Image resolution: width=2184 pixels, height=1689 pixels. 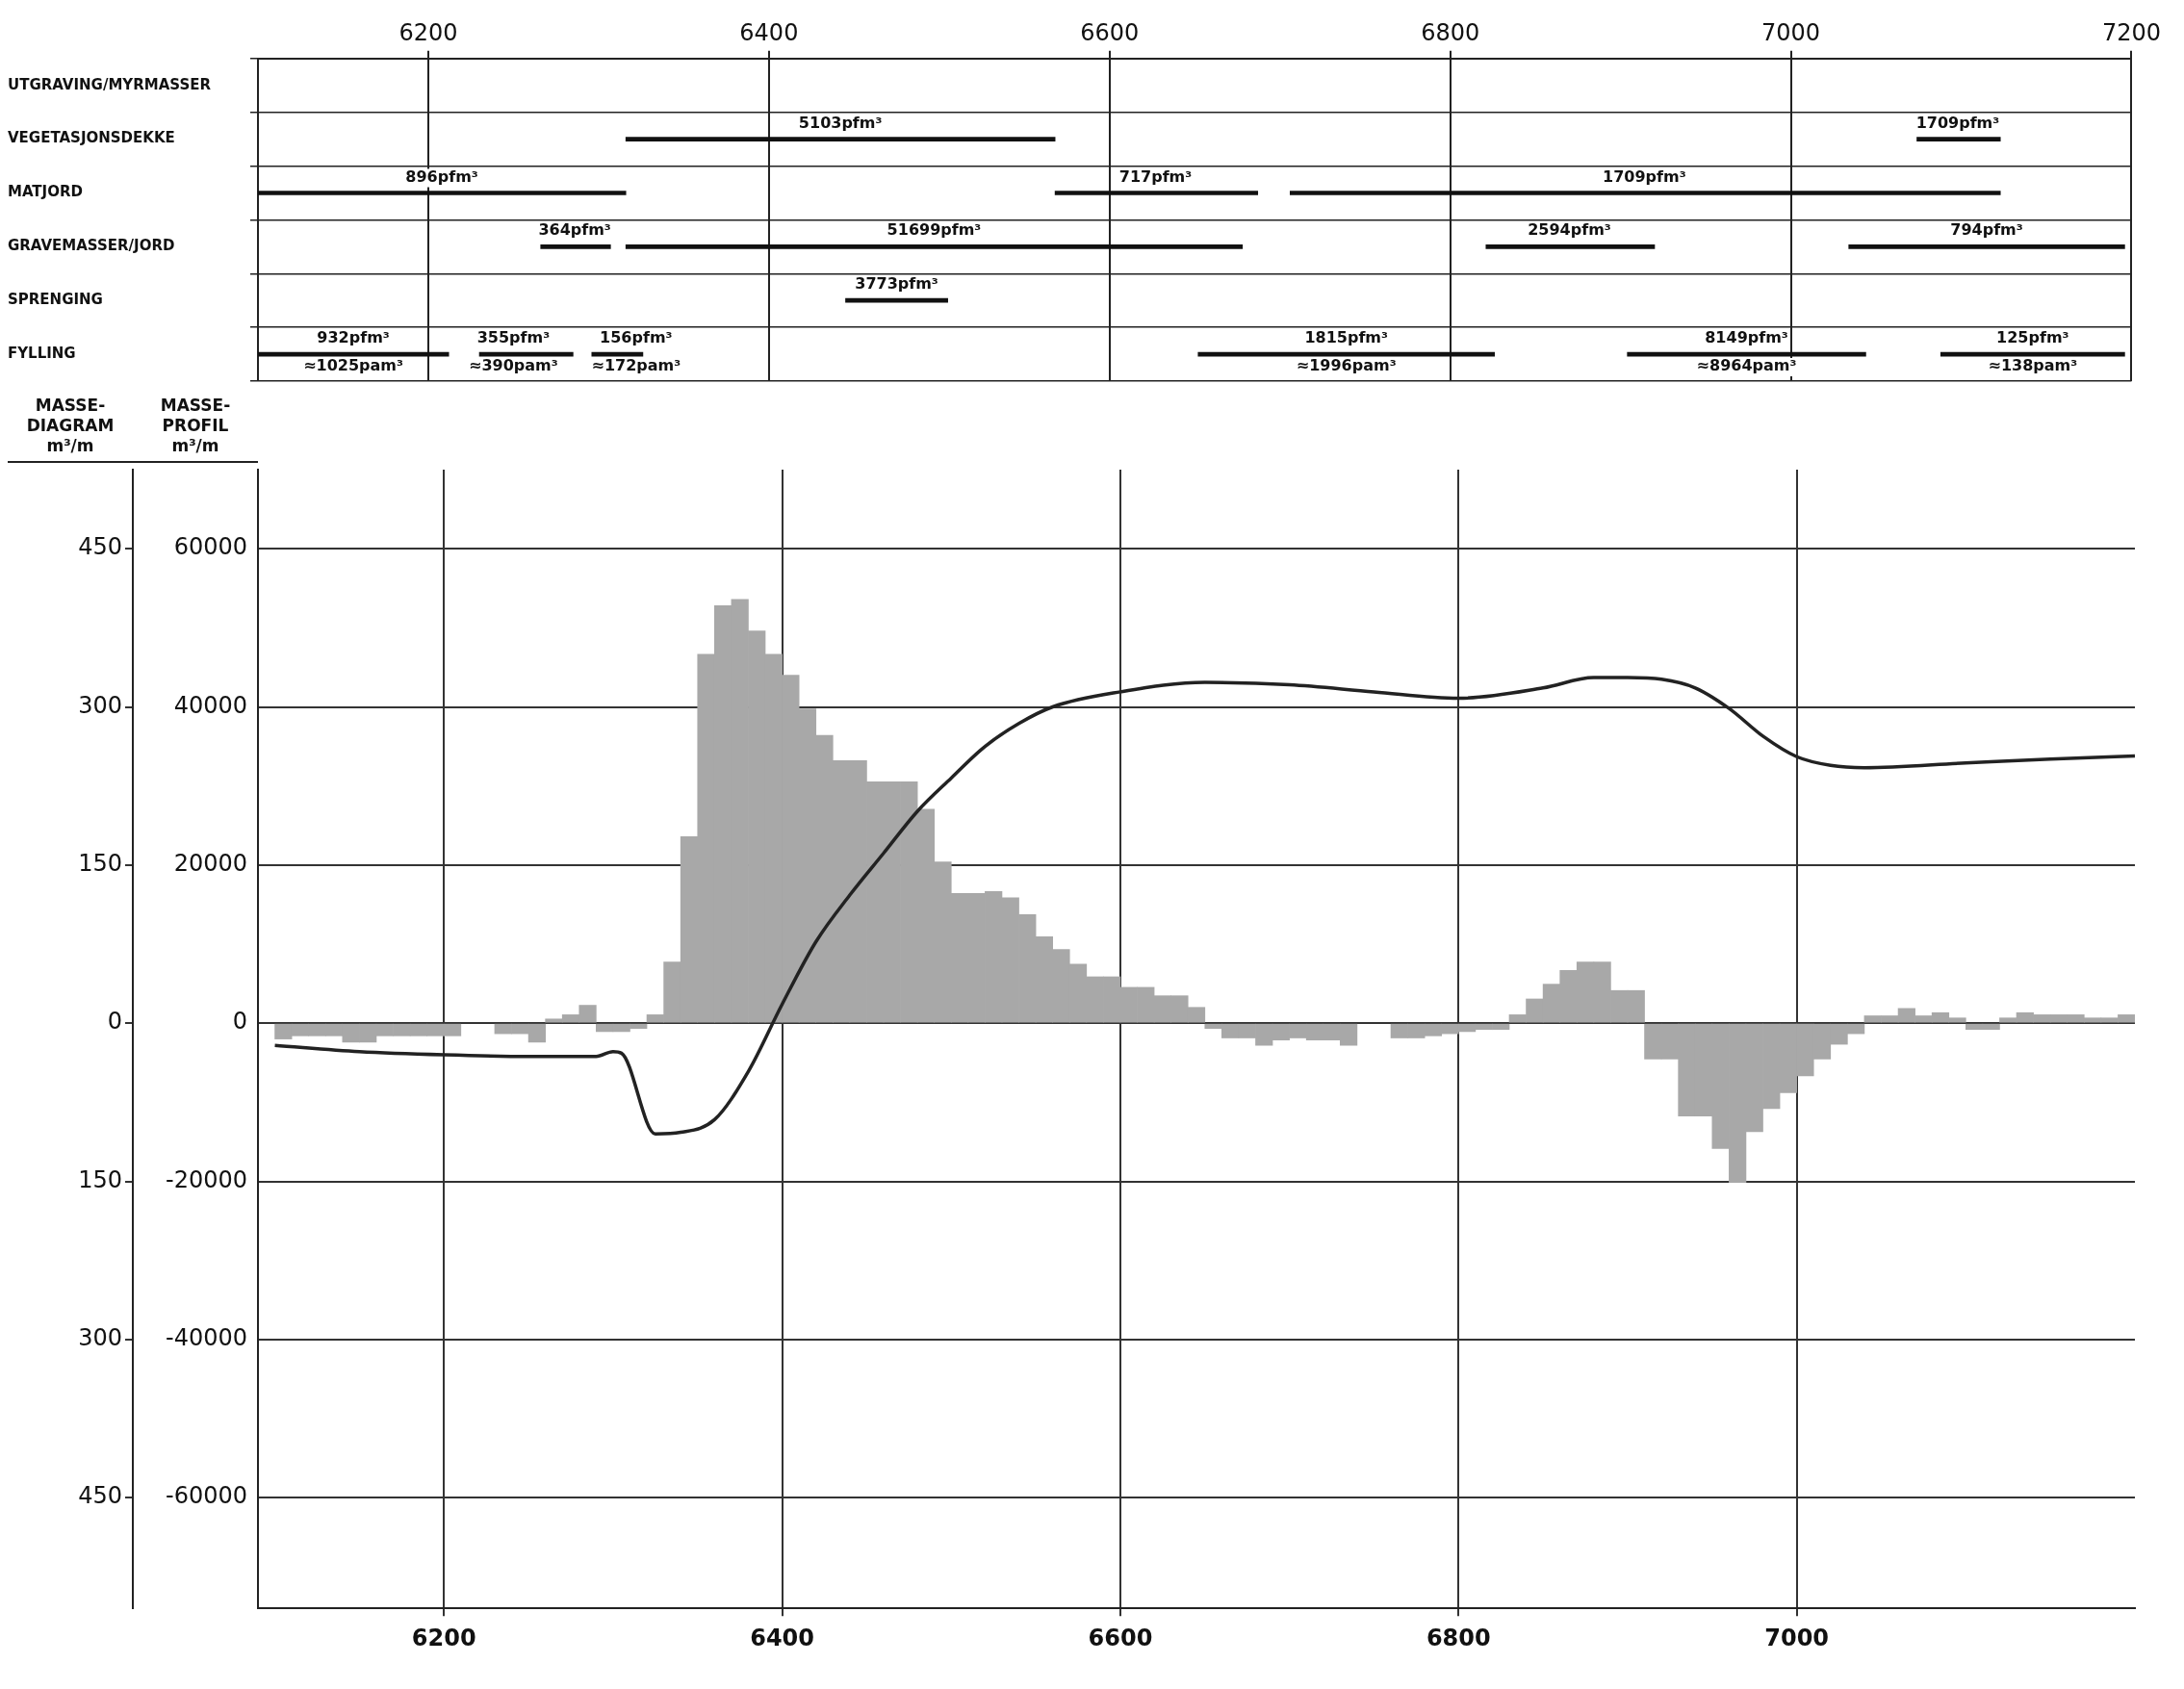 What do you see at coordinates (91, 246) in the screenshot?
I see `y-tick-label: GRAVEMASSER/JORD` at bounding box center [91, 246].